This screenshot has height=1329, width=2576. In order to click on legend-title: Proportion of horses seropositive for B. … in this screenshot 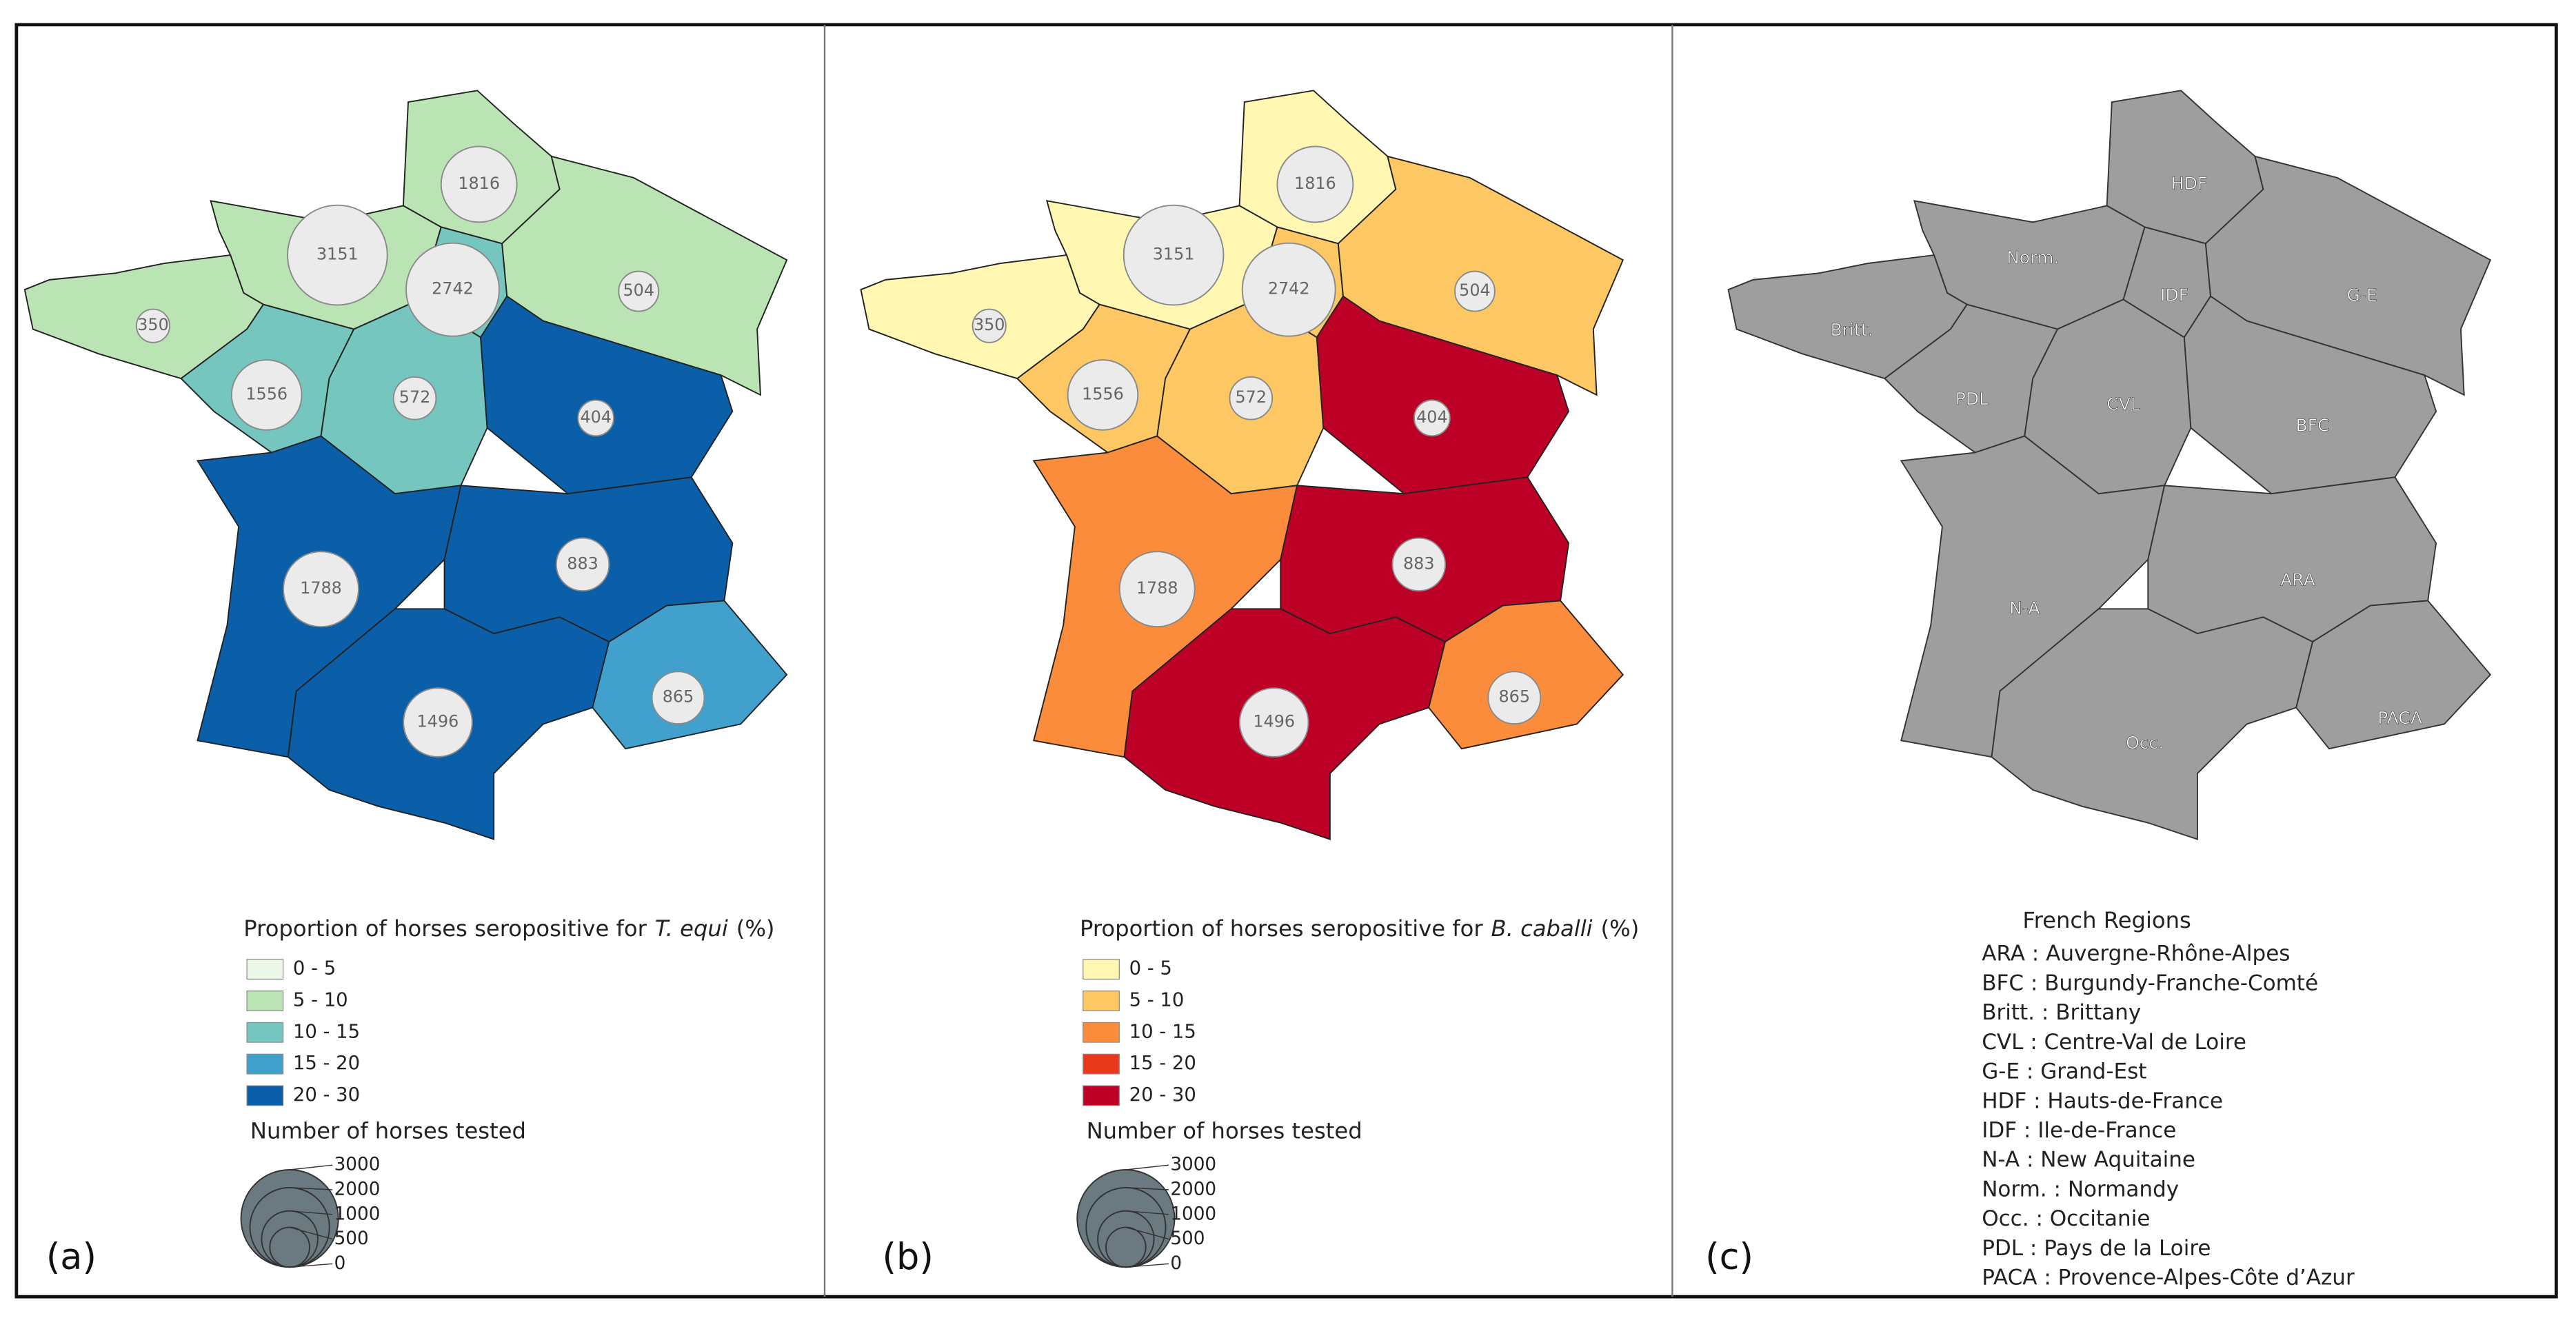, I will do `click(1359, 928)`.